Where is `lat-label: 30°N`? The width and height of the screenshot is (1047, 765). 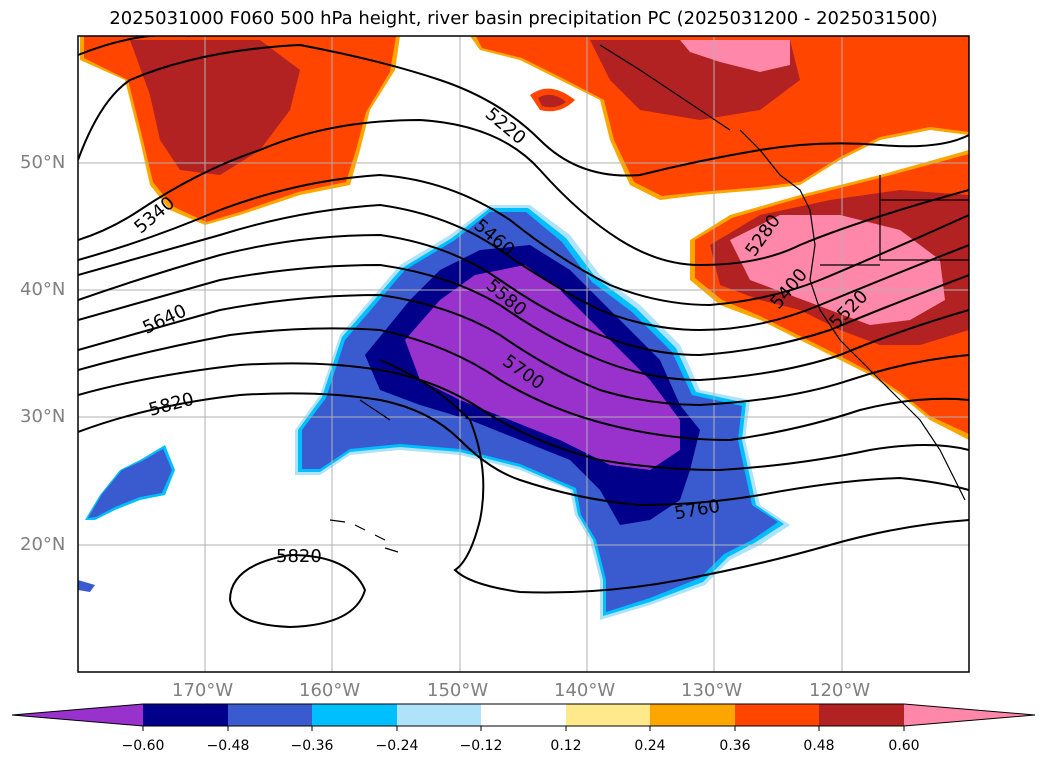
lat-label: 30°N is located at coordinates (43, 416).